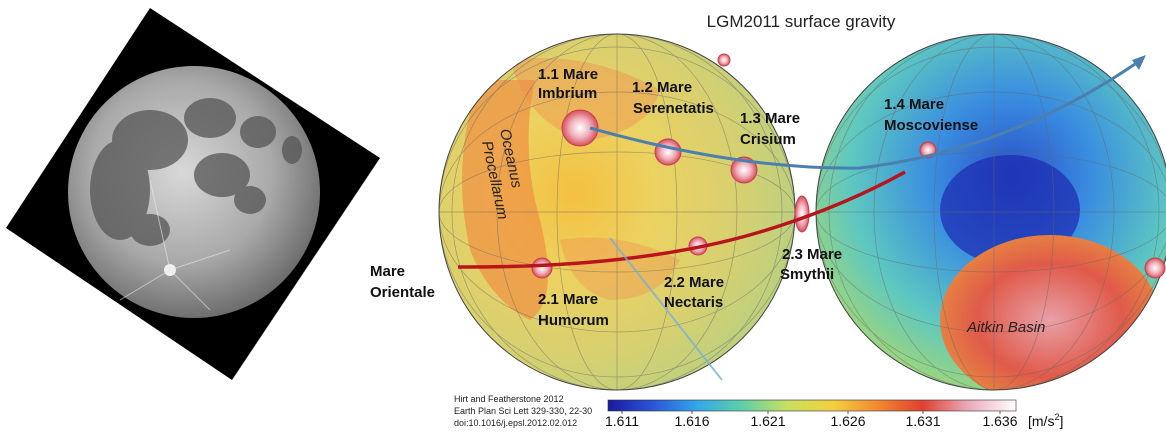 The width and height of the screenshot is (1166, 437). What do you see at coordinates (175, 245) in the screenshot?
I see `tycho-crater` at bounding box center [175, 245].